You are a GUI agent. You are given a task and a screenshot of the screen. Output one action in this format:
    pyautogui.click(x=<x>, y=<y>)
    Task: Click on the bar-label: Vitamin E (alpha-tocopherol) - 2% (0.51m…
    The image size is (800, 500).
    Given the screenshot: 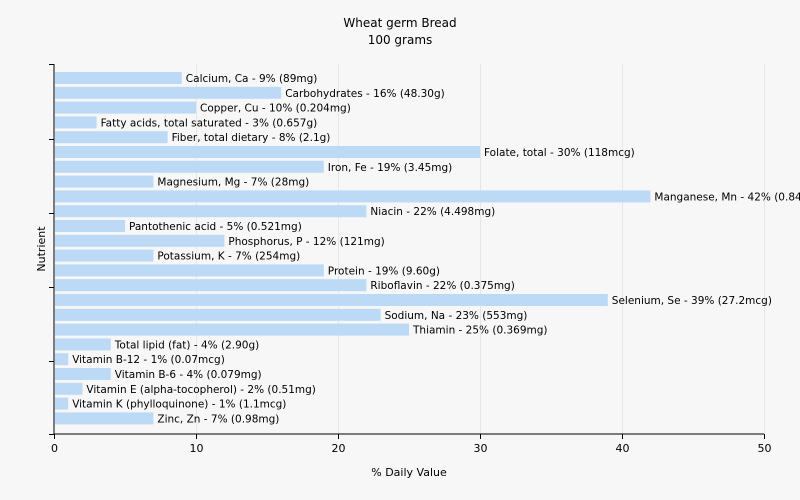 What is the action you would take?
    pyautogui.click(x=201, y=390)
    